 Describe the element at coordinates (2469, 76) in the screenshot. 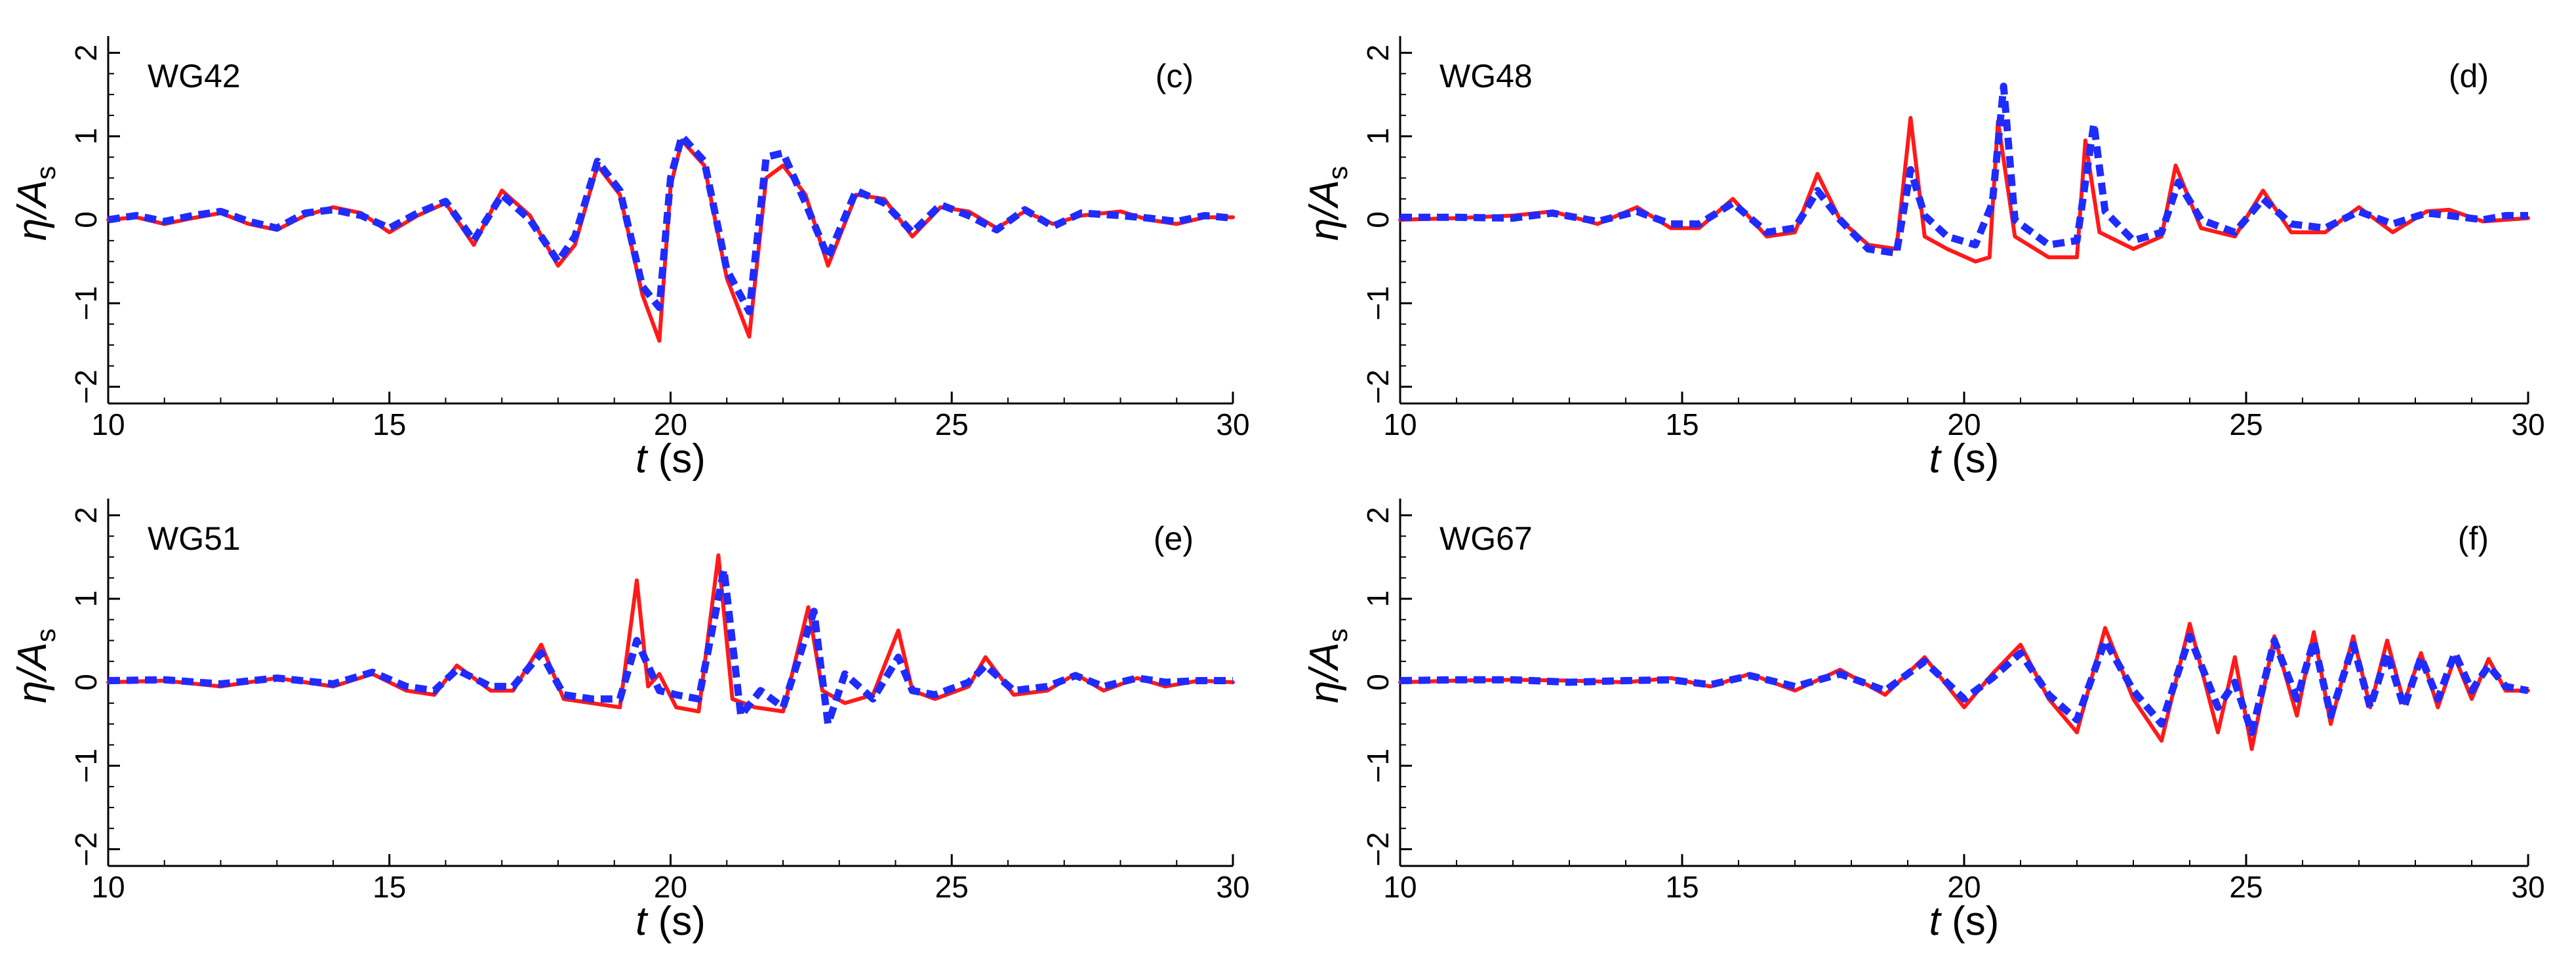

I see `panel-label: (d)` at that location.